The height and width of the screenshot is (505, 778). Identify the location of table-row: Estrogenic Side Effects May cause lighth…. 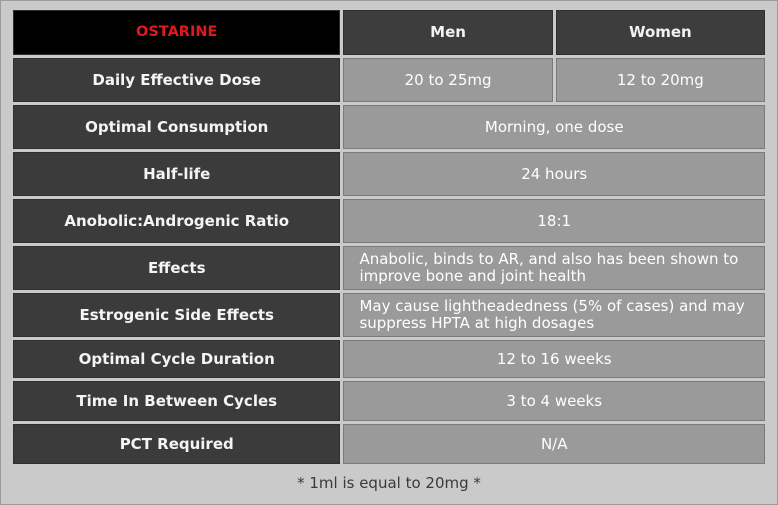
(389, 315).